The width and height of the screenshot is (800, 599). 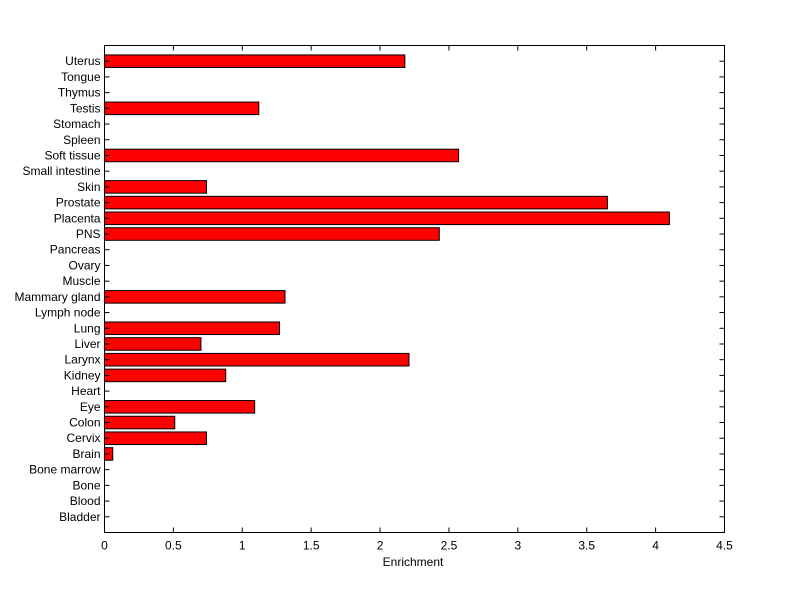 What do you see at coordinates (81, 77) in the screenshot?
I see `y-tick-label: Tongue` at bounding box center [81, 77].